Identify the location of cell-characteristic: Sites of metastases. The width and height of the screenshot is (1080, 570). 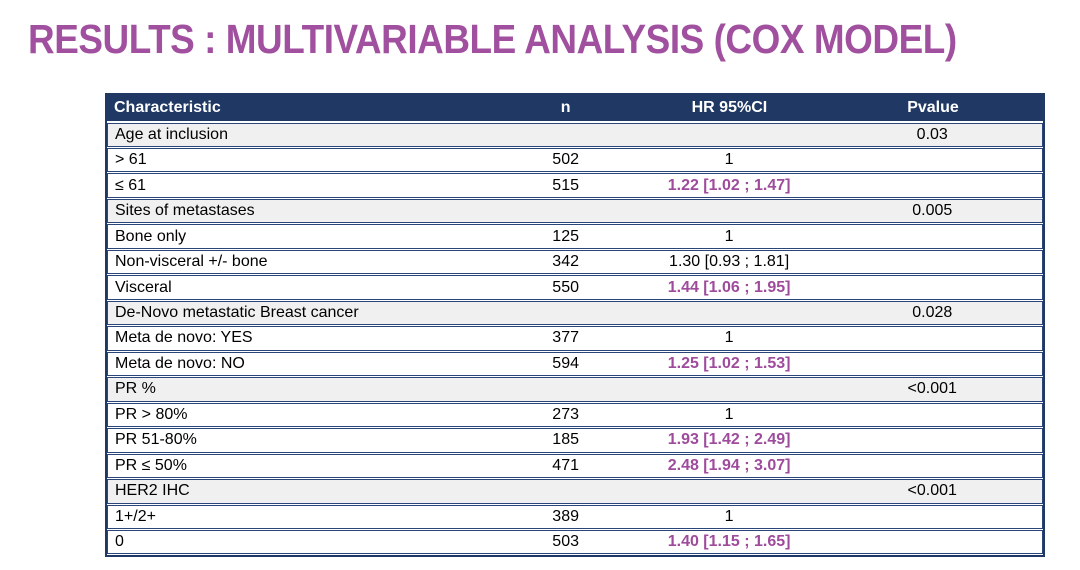
(185, 211).